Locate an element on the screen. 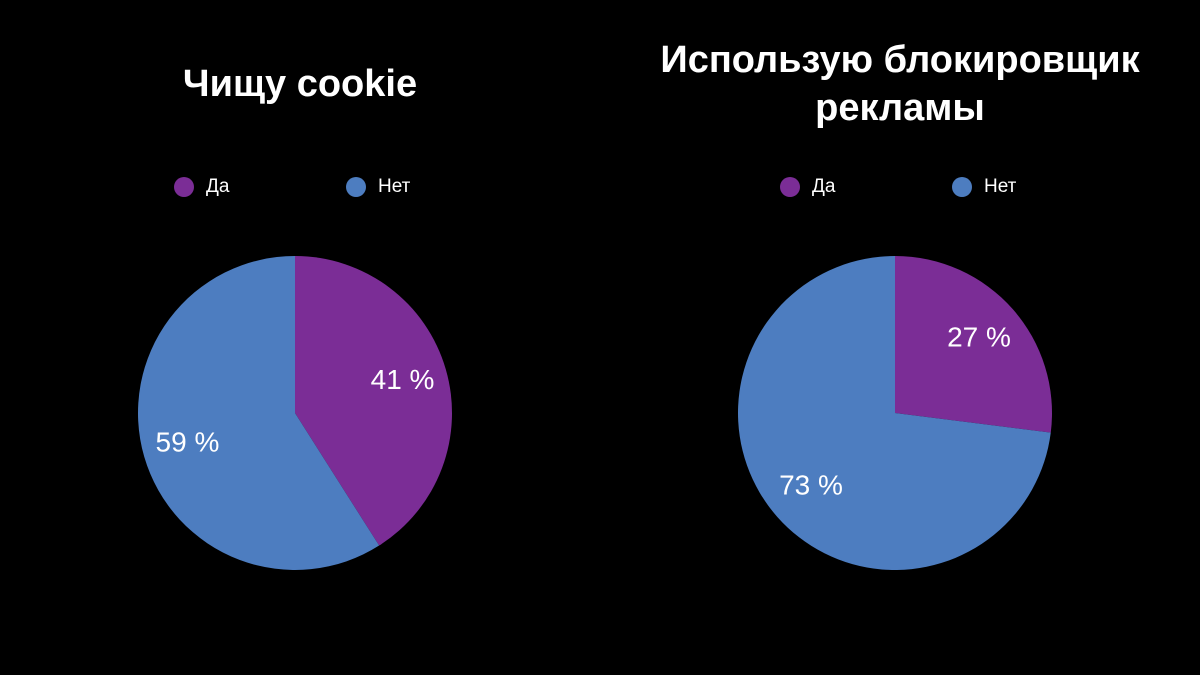 The width and height of the screenshot is (1200, 675). chart-title: Использую блокировщик рекламы is located at coordinates (900, 84).